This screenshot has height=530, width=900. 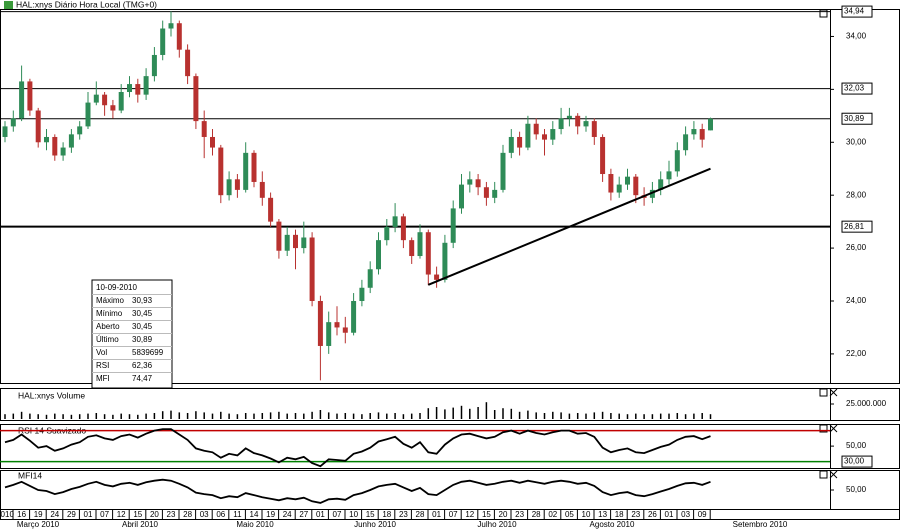 What do you see at coordinates (403, 514) in the screenshot?
I see `x-tick-label: 23` at bounding box center [403, 514].